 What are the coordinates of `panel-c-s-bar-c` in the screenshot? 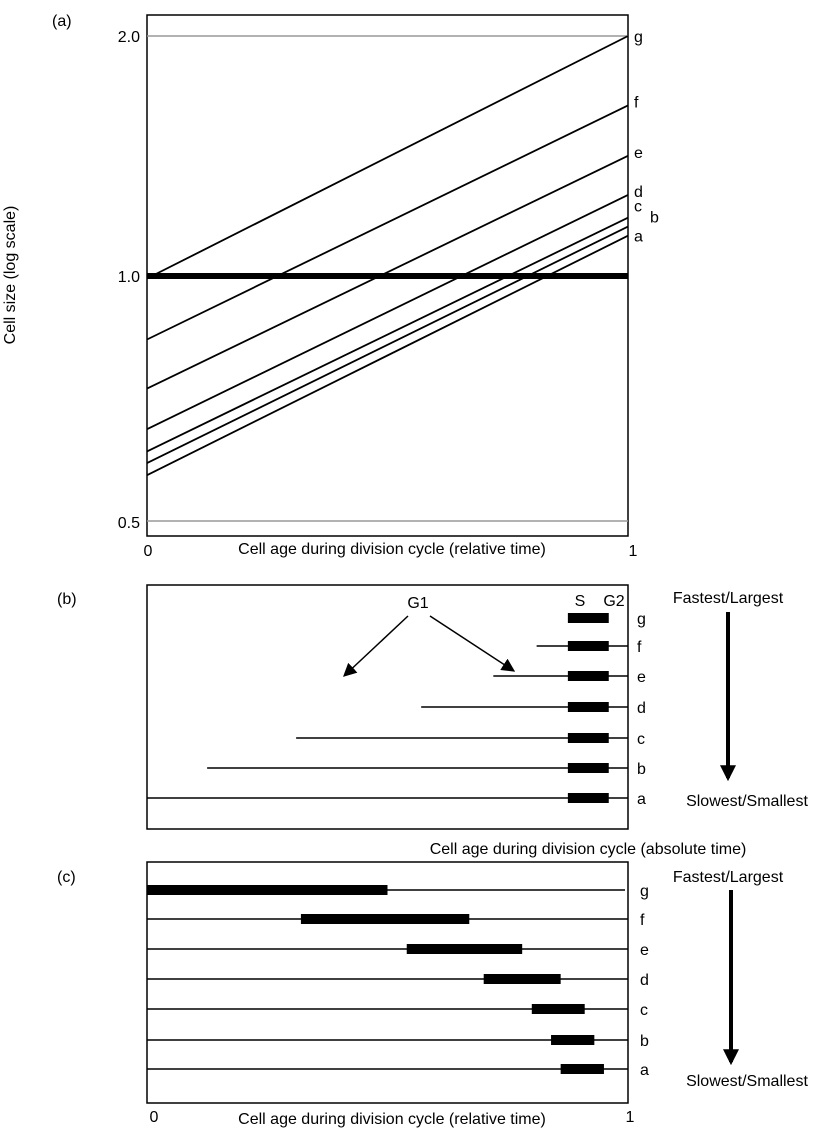 It's located at (558, 1009).